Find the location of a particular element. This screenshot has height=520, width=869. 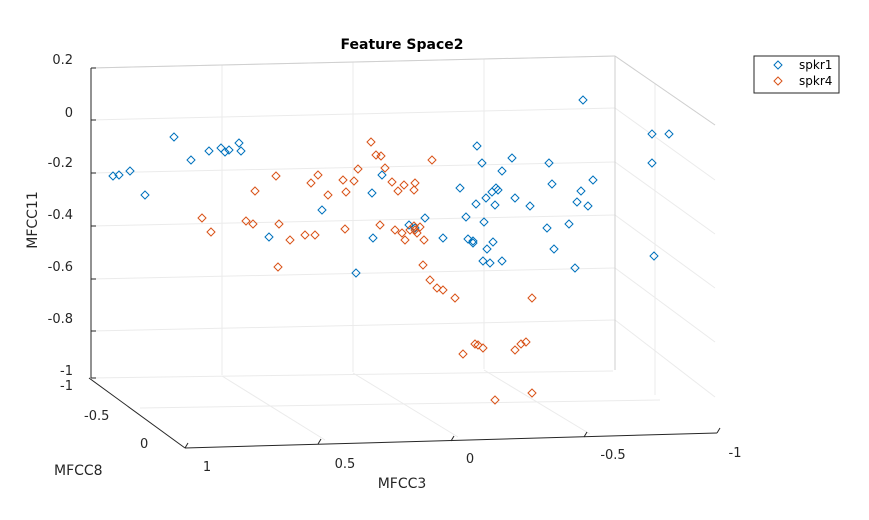

z-tick-label: 0 is located at coordinates (69, 113).